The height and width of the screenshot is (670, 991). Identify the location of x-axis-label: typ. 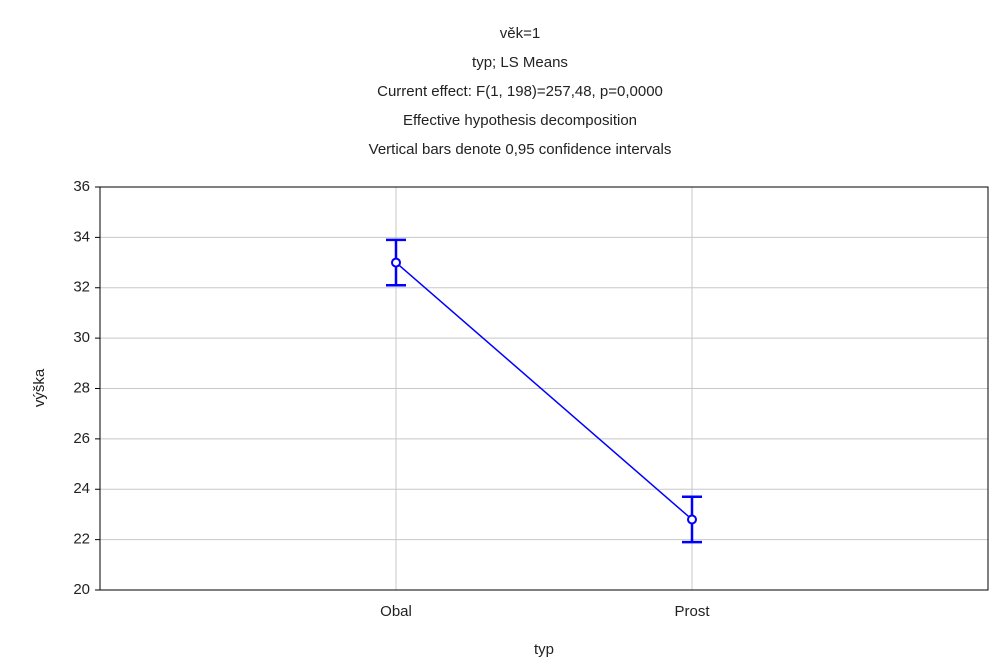
(544, 649).